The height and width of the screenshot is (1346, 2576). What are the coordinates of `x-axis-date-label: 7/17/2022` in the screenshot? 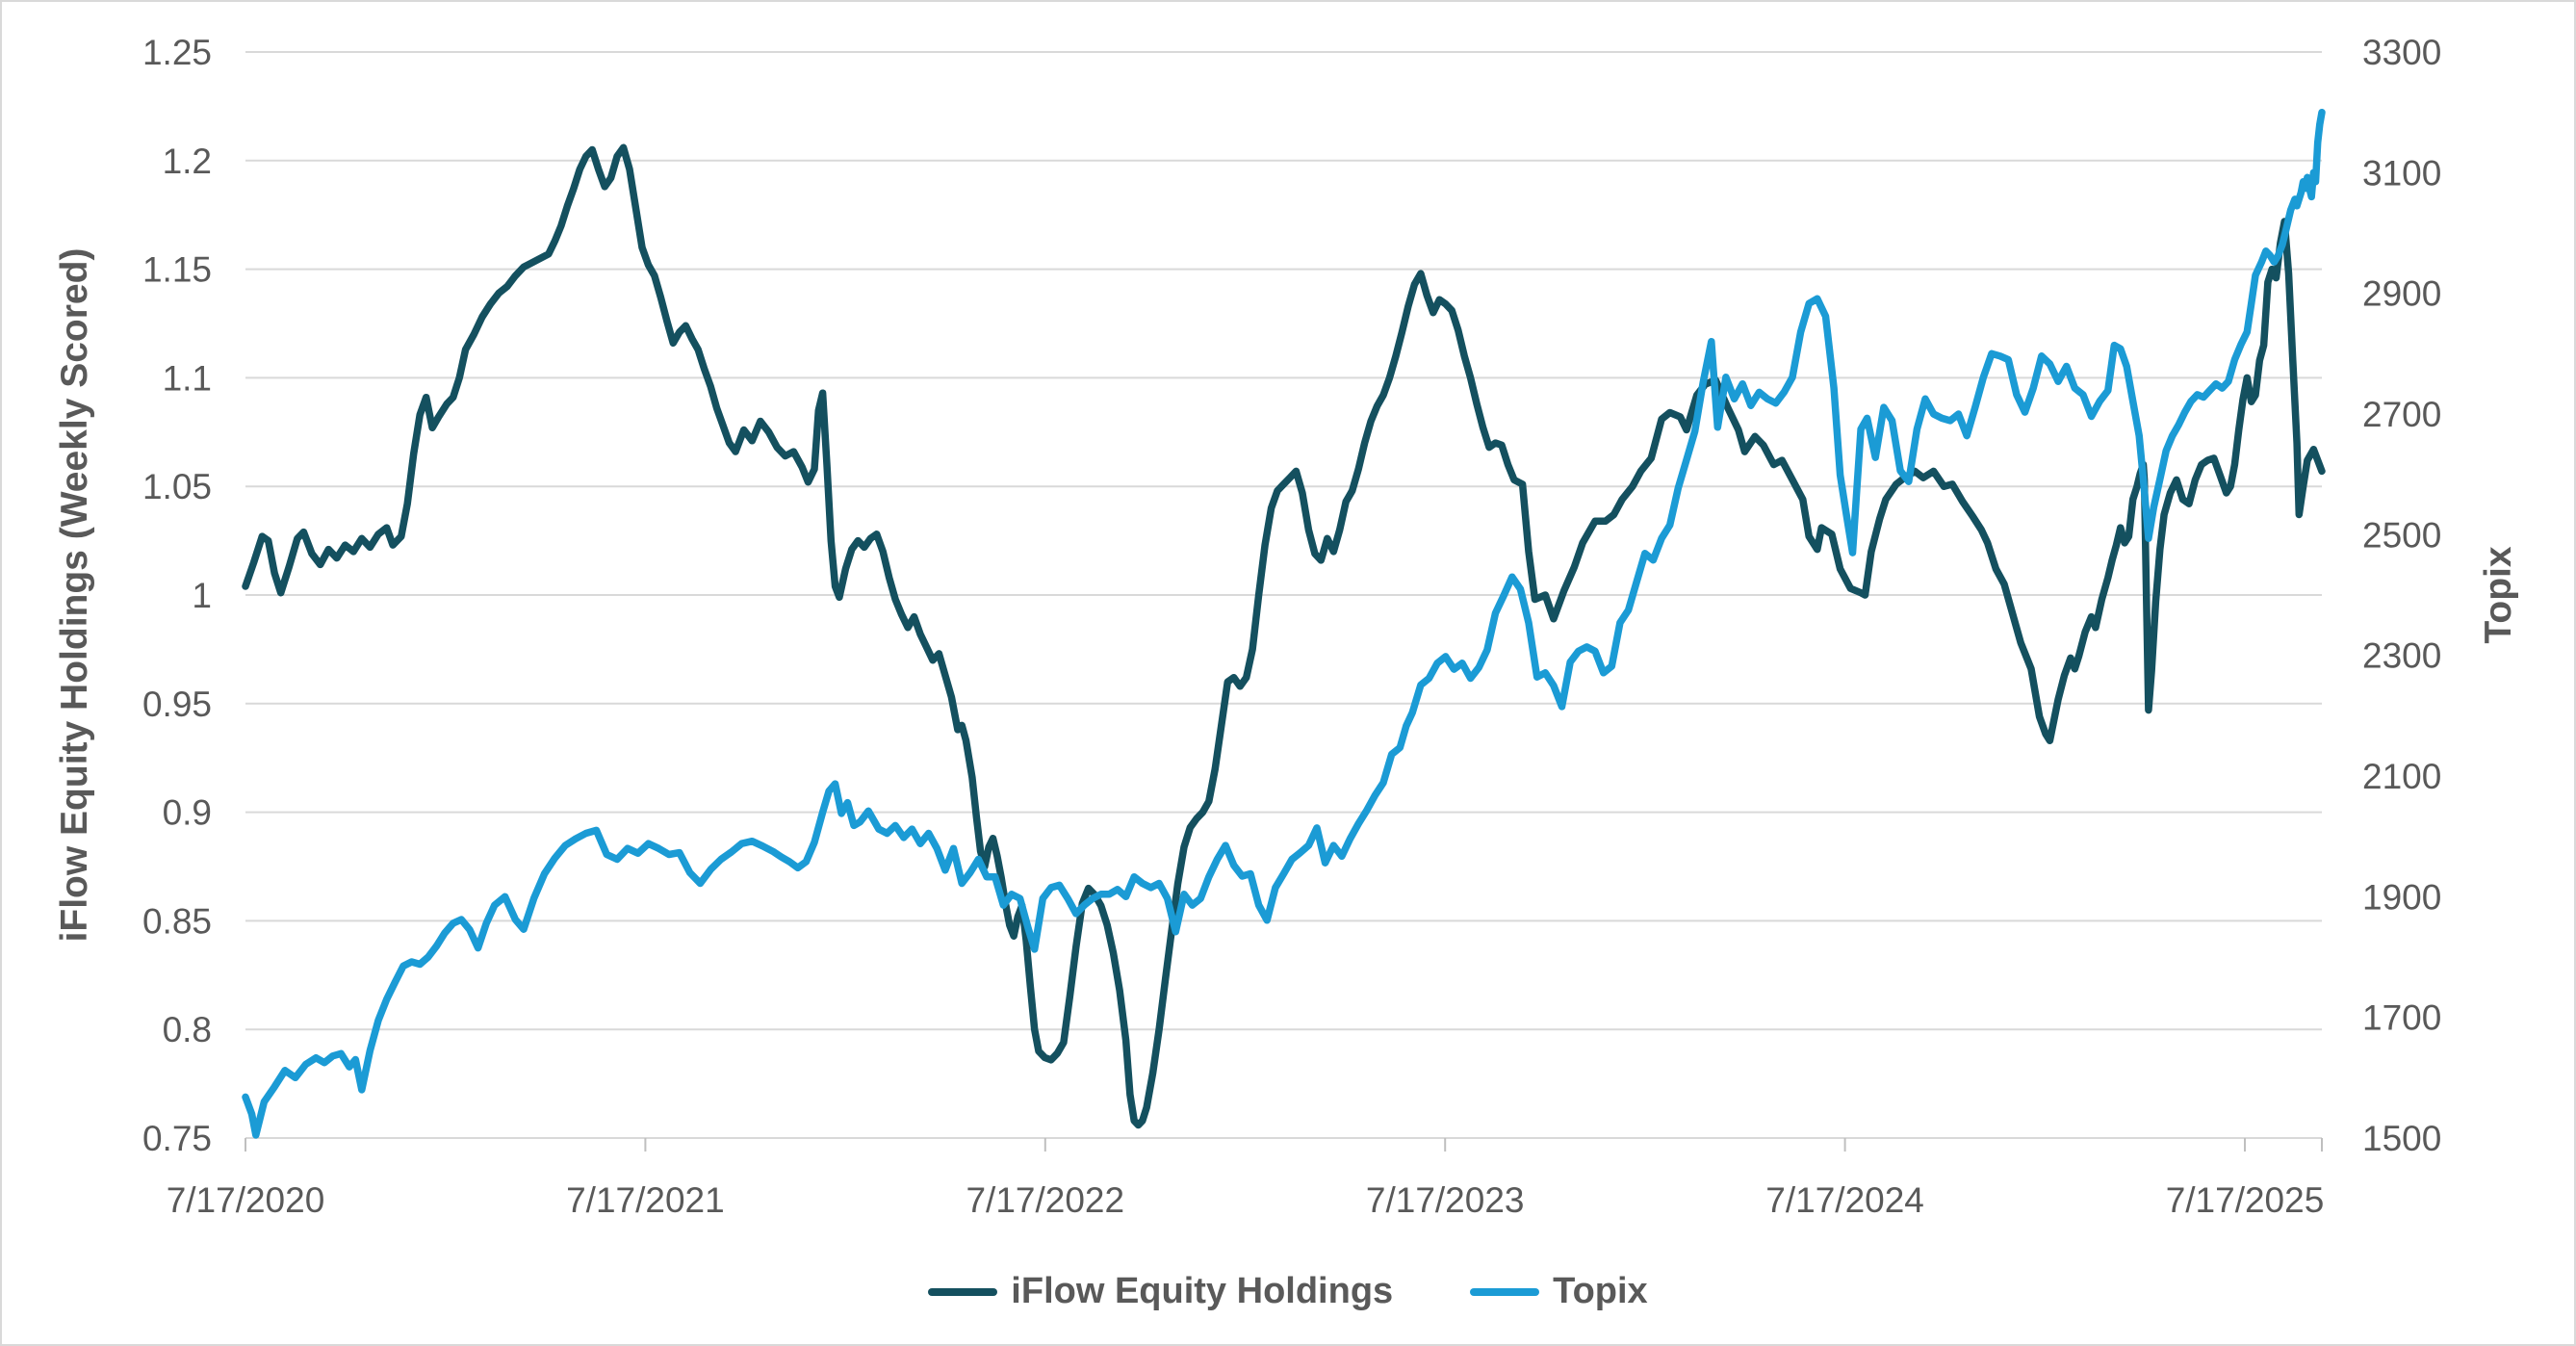 It's located at (1045, 1200).